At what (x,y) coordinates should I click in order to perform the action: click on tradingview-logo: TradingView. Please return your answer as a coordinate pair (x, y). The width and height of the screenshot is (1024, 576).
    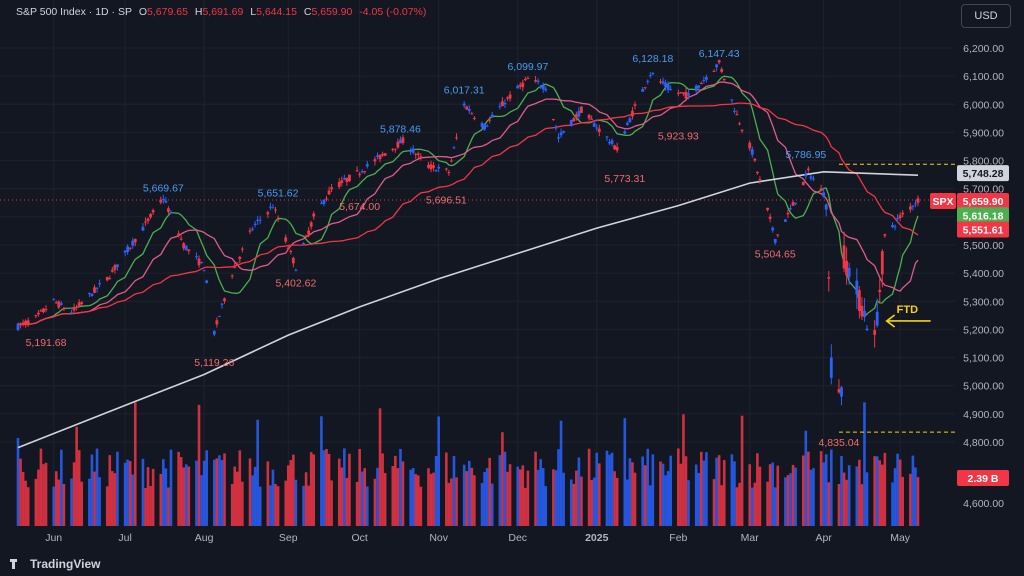
    Looking at the image, I should click on (55, 564).